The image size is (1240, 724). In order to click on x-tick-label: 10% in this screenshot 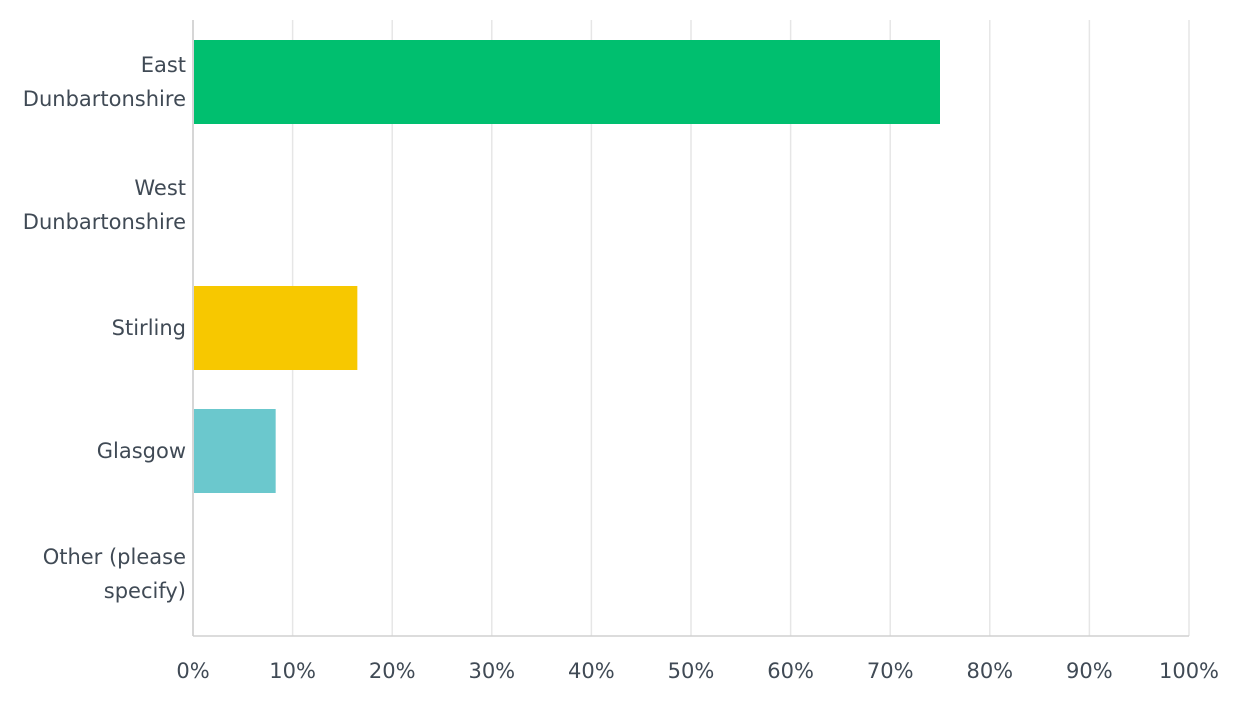, I will do `click(292, 671)`.